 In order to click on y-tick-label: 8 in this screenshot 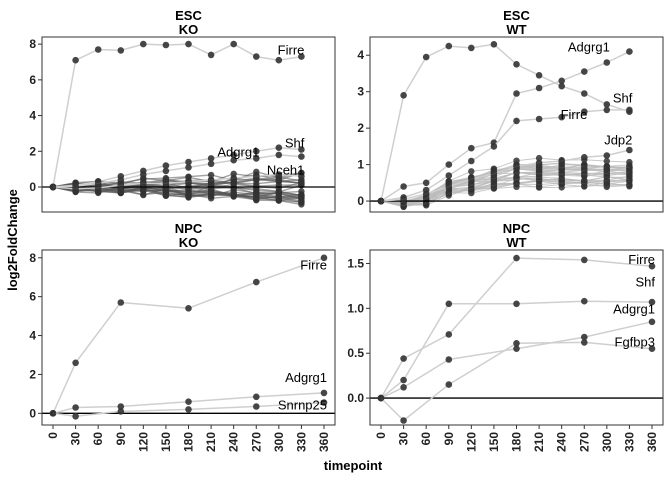, I will do `click(32, 258)`.